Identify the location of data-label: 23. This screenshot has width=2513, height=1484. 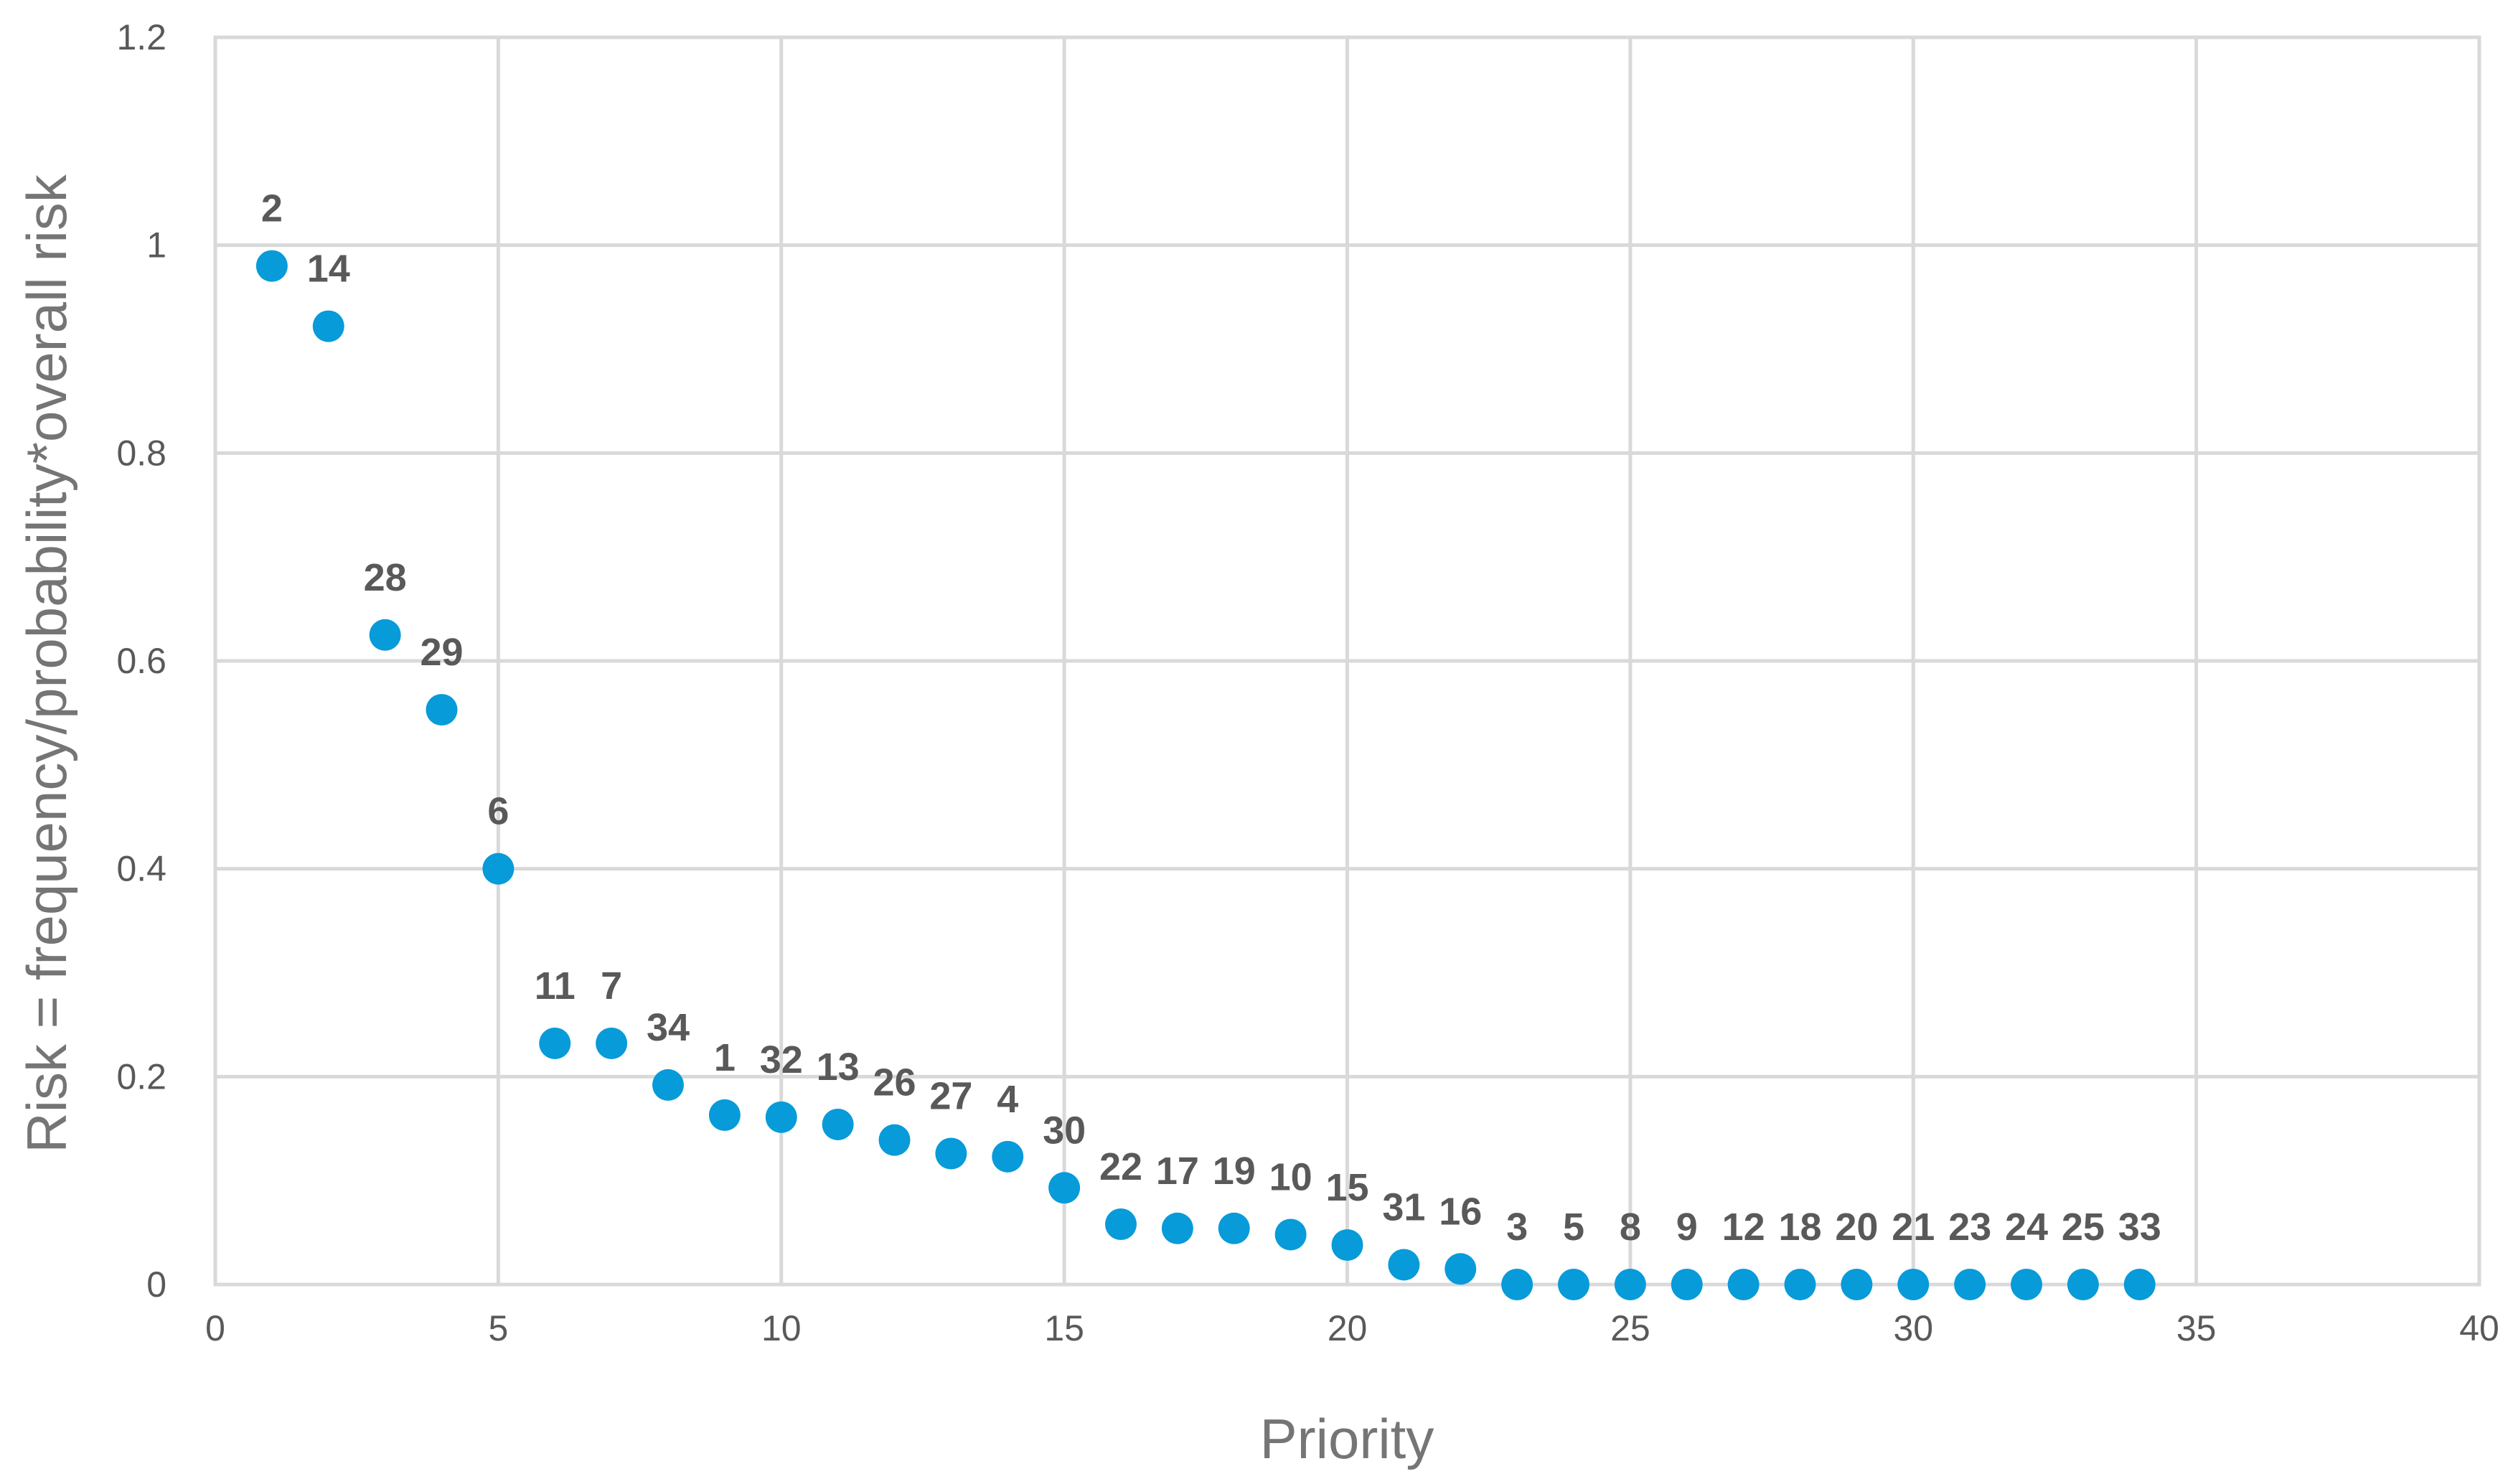
(1969, 1227).